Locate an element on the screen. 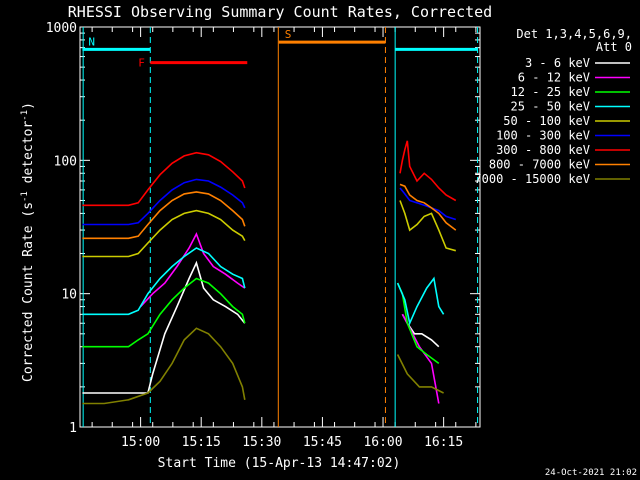 This screenshot has height=480, width=640. series-7000-15000-kev is located at coordinates (263, 366).